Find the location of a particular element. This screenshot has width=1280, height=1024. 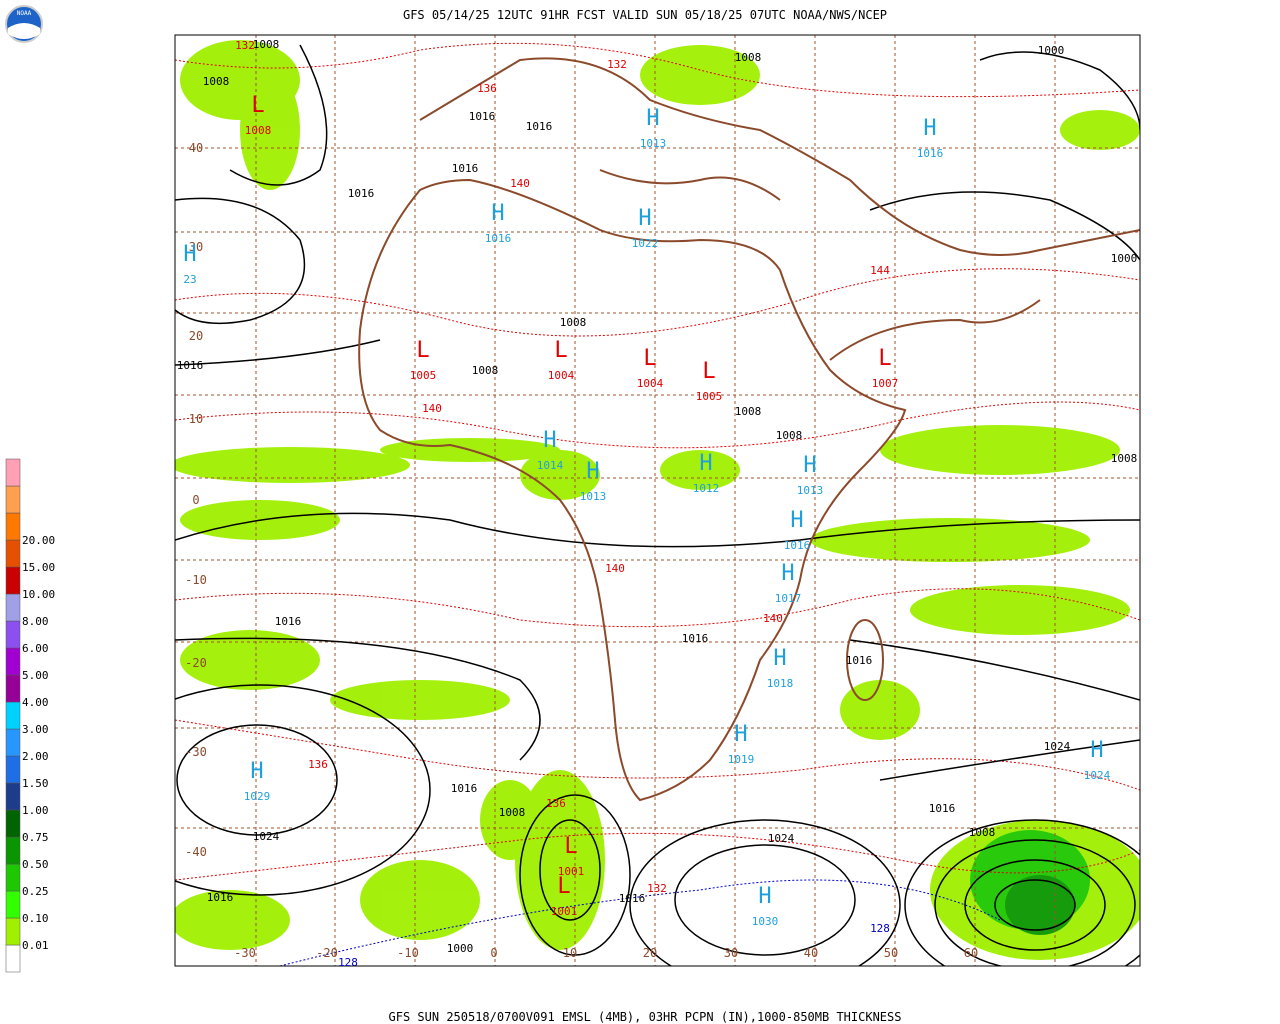

legend-label: 15.00 is located at coordinates (38, 567).